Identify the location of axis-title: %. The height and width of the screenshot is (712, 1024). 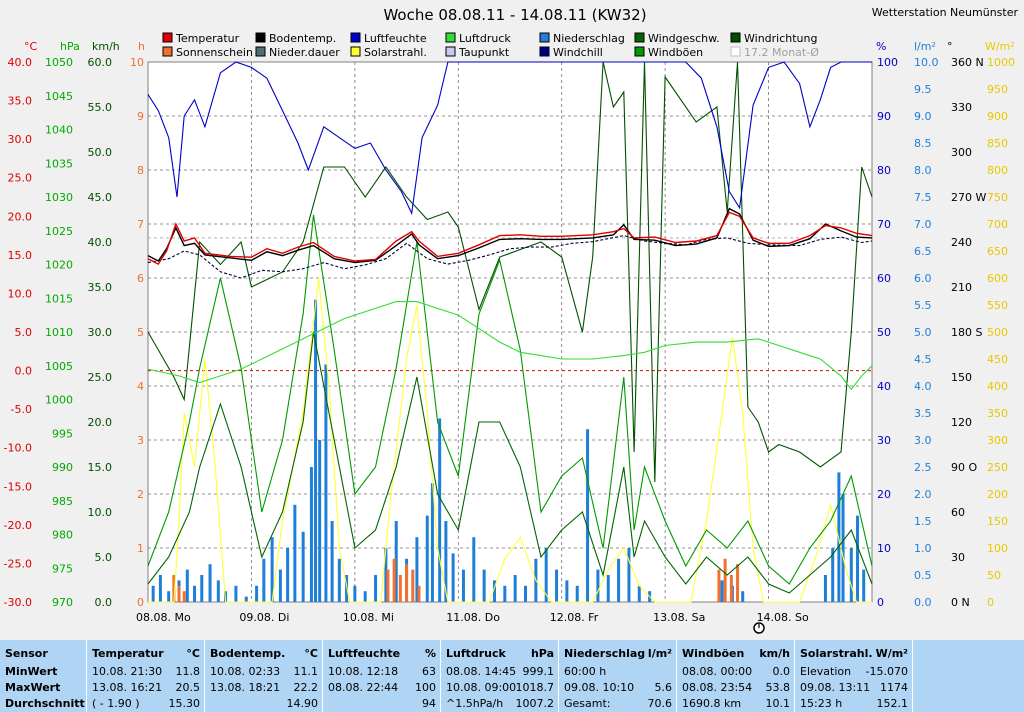
(881, 46).